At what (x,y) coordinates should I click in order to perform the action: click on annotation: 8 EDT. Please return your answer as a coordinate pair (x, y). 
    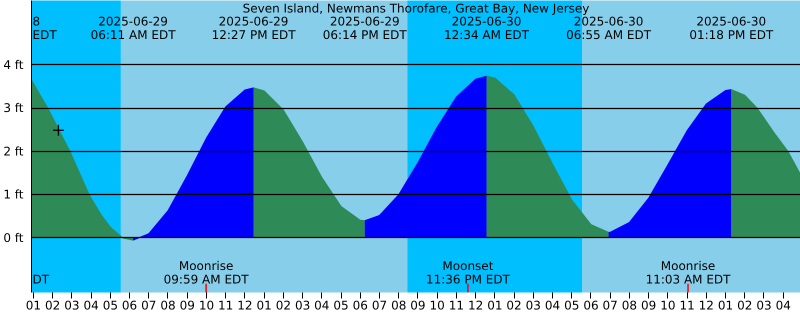
    Looking at the image, I should click on (45, 28).